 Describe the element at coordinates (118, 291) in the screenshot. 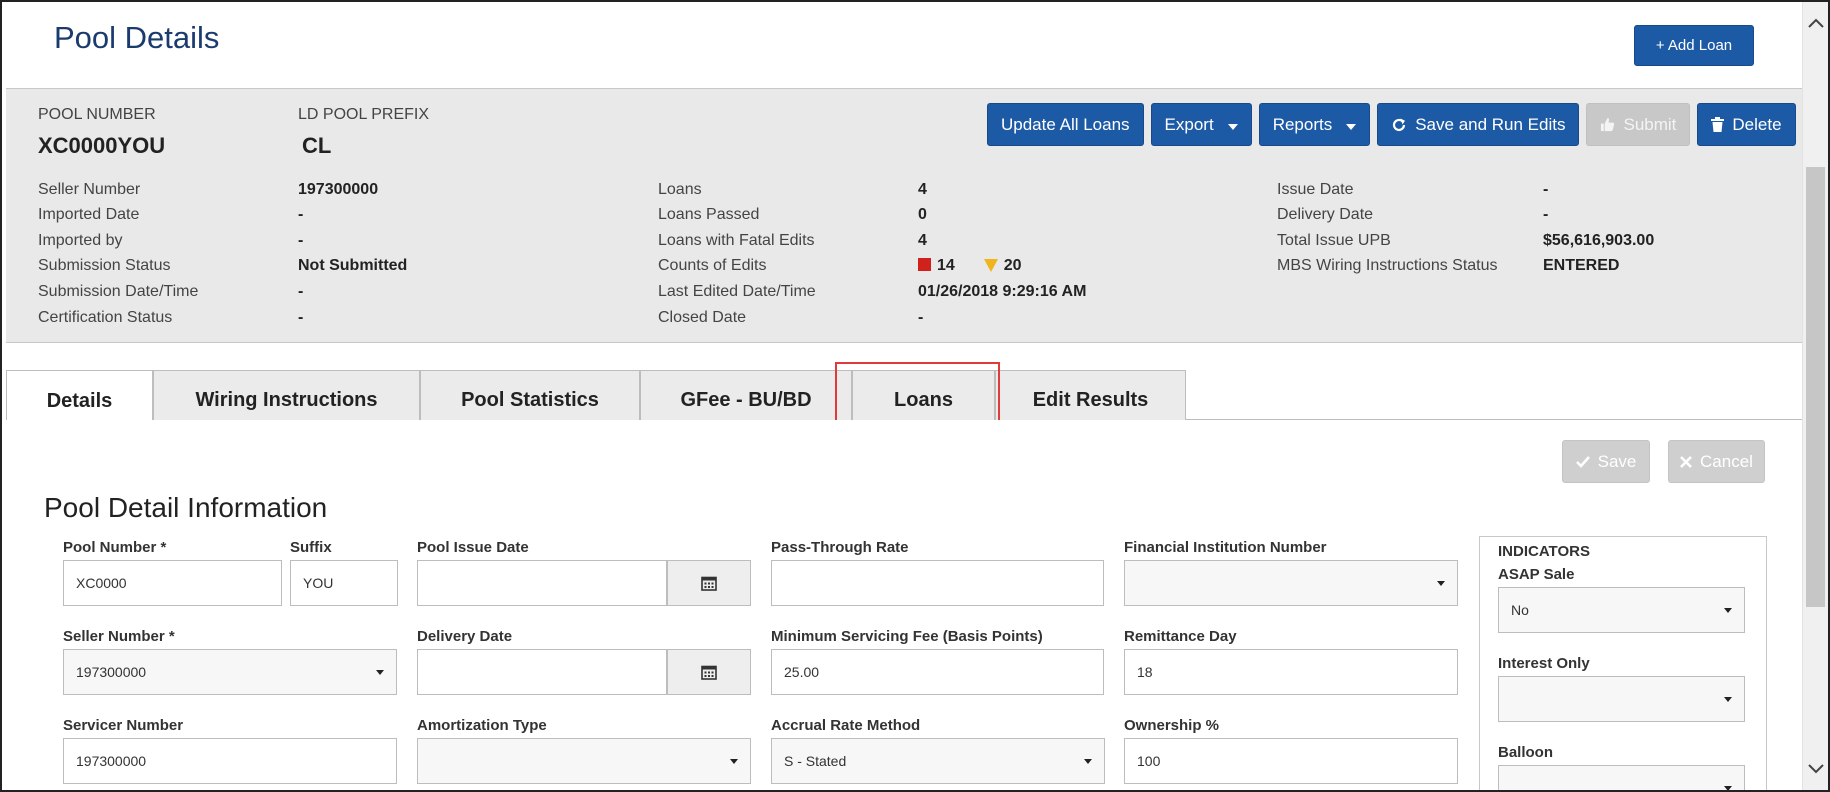

I see `submission-datetime-label: Submission Date/Time` at that location.